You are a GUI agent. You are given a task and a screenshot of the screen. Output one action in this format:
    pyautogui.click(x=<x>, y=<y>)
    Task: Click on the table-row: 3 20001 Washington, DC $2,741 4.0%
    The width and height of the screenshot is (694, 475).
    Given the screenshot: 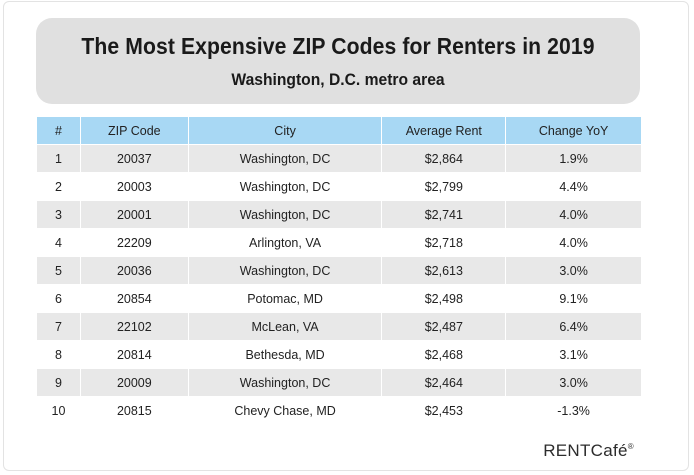 What is the action you would take?
    pyautogui.click(x=339, y=214)
    